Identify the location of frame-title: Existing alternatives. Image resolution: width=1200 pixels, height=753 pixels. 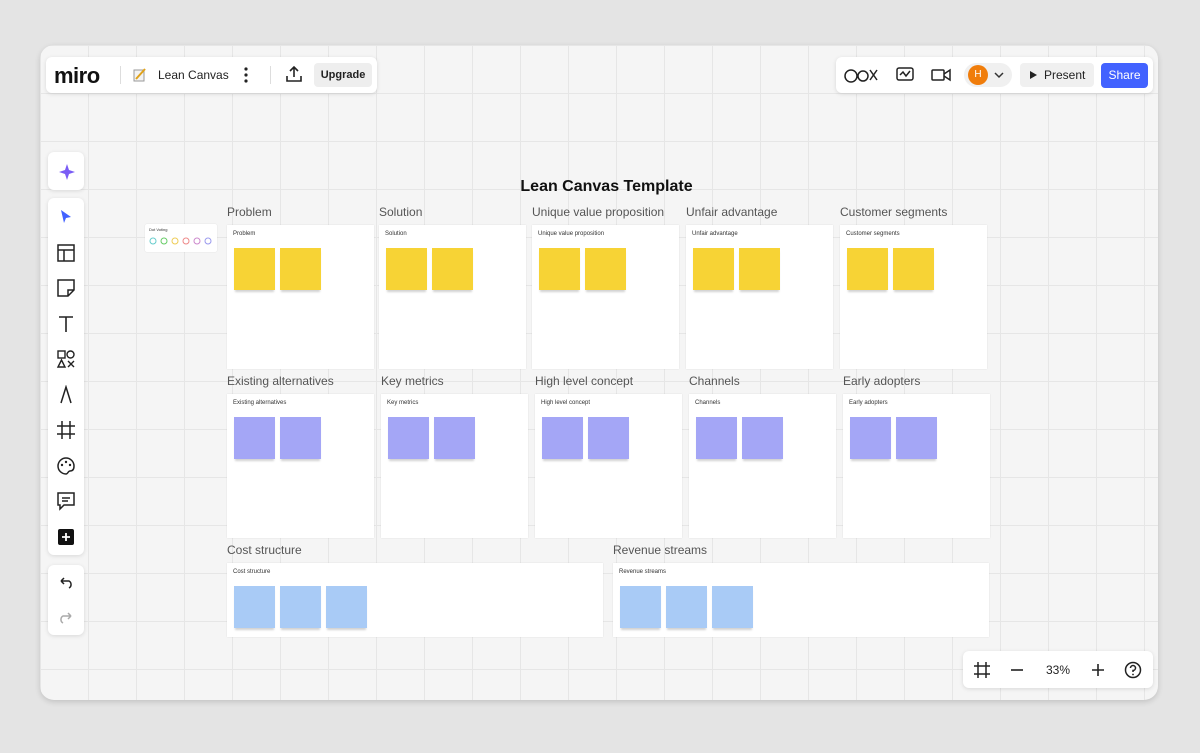
(260, 403).